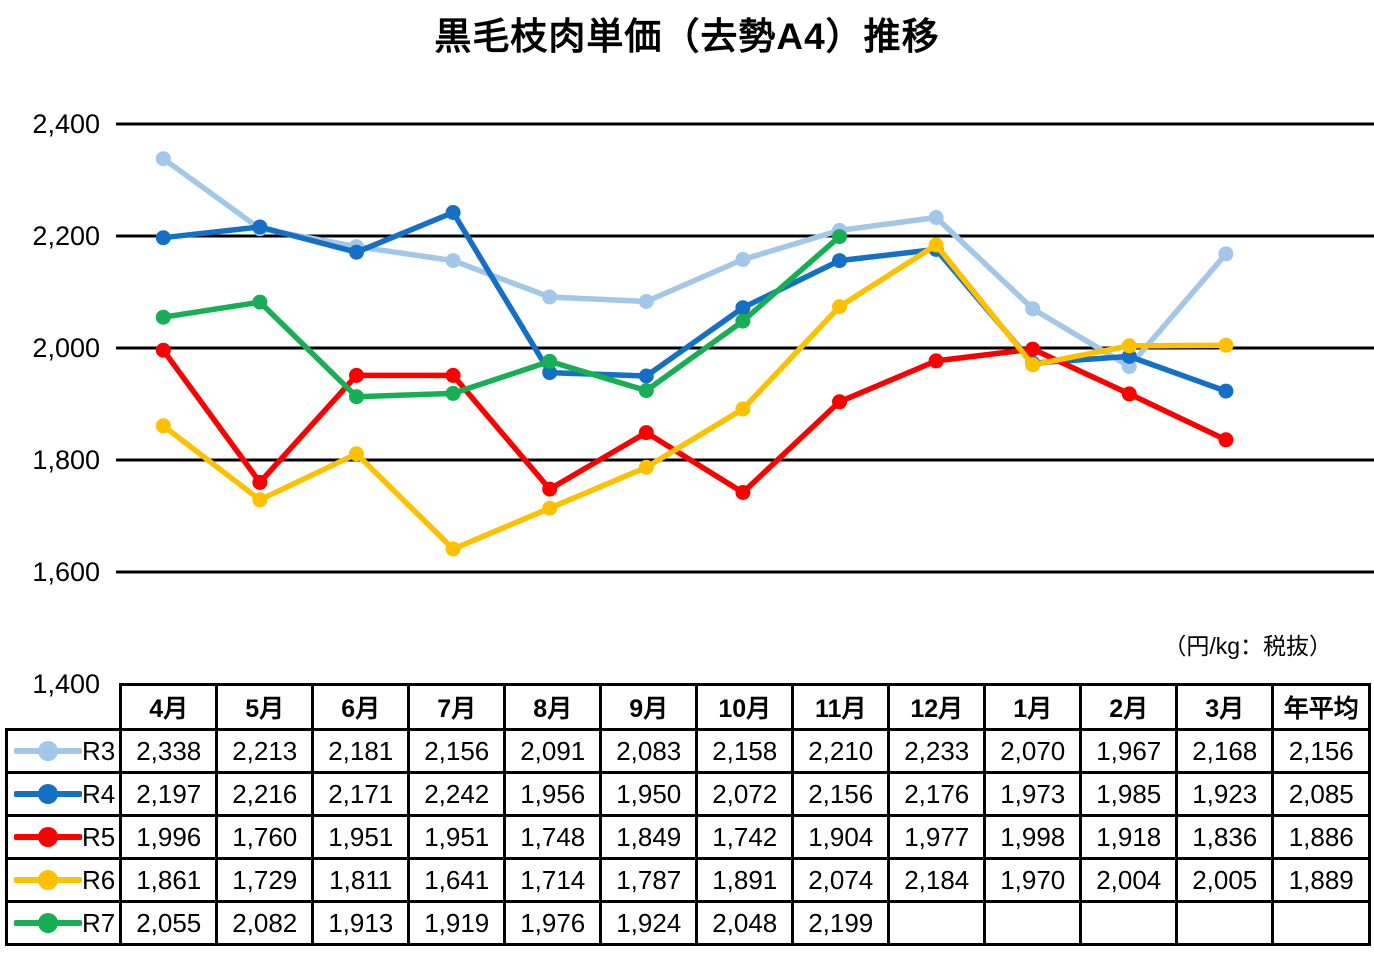 This screenshot has height=953, width=1374. What do you see at coordinates (66, 684) in the screenshot?
I see `y-axis-tick-label: 1,400` at bounding box center [66, 684].